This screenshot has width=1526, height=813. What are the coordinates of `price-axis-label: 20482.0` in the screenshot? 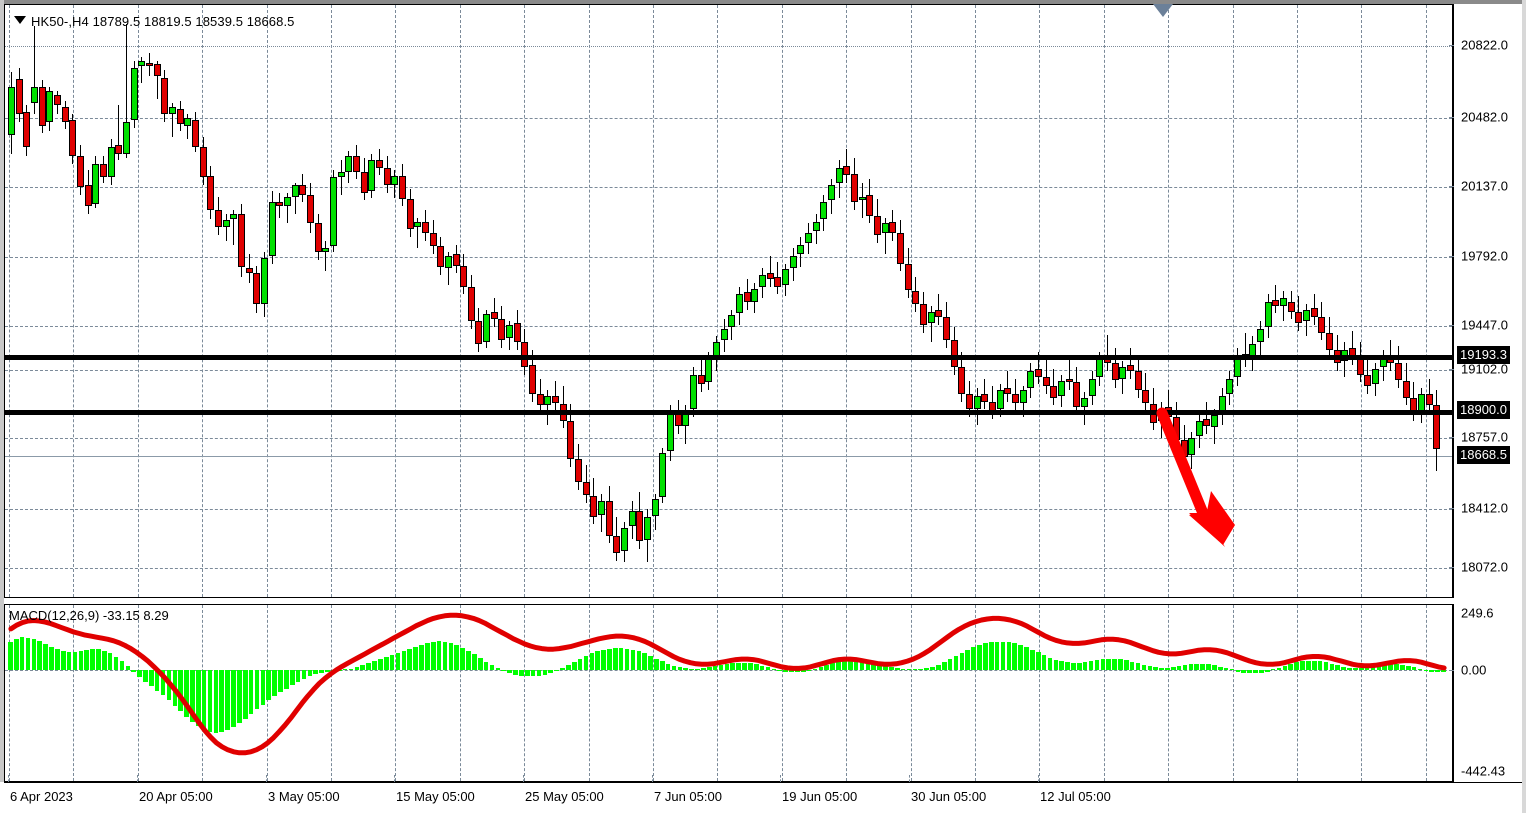 It's located at (1484, 117).